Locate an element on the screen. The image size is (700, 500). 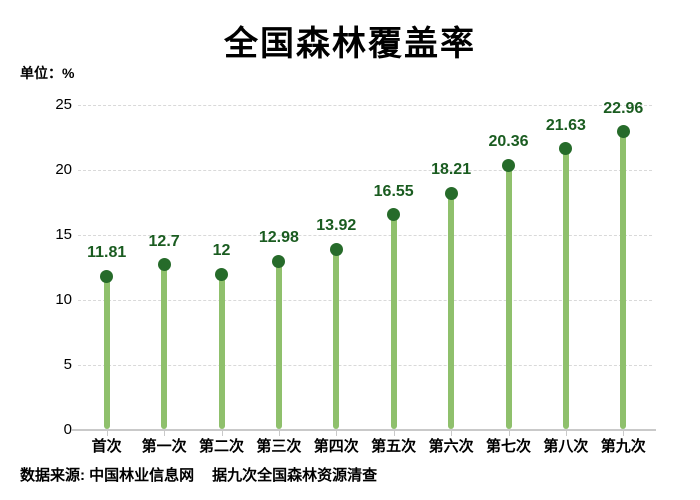
value-label: 20.36 is located at coordinates (508, 142).